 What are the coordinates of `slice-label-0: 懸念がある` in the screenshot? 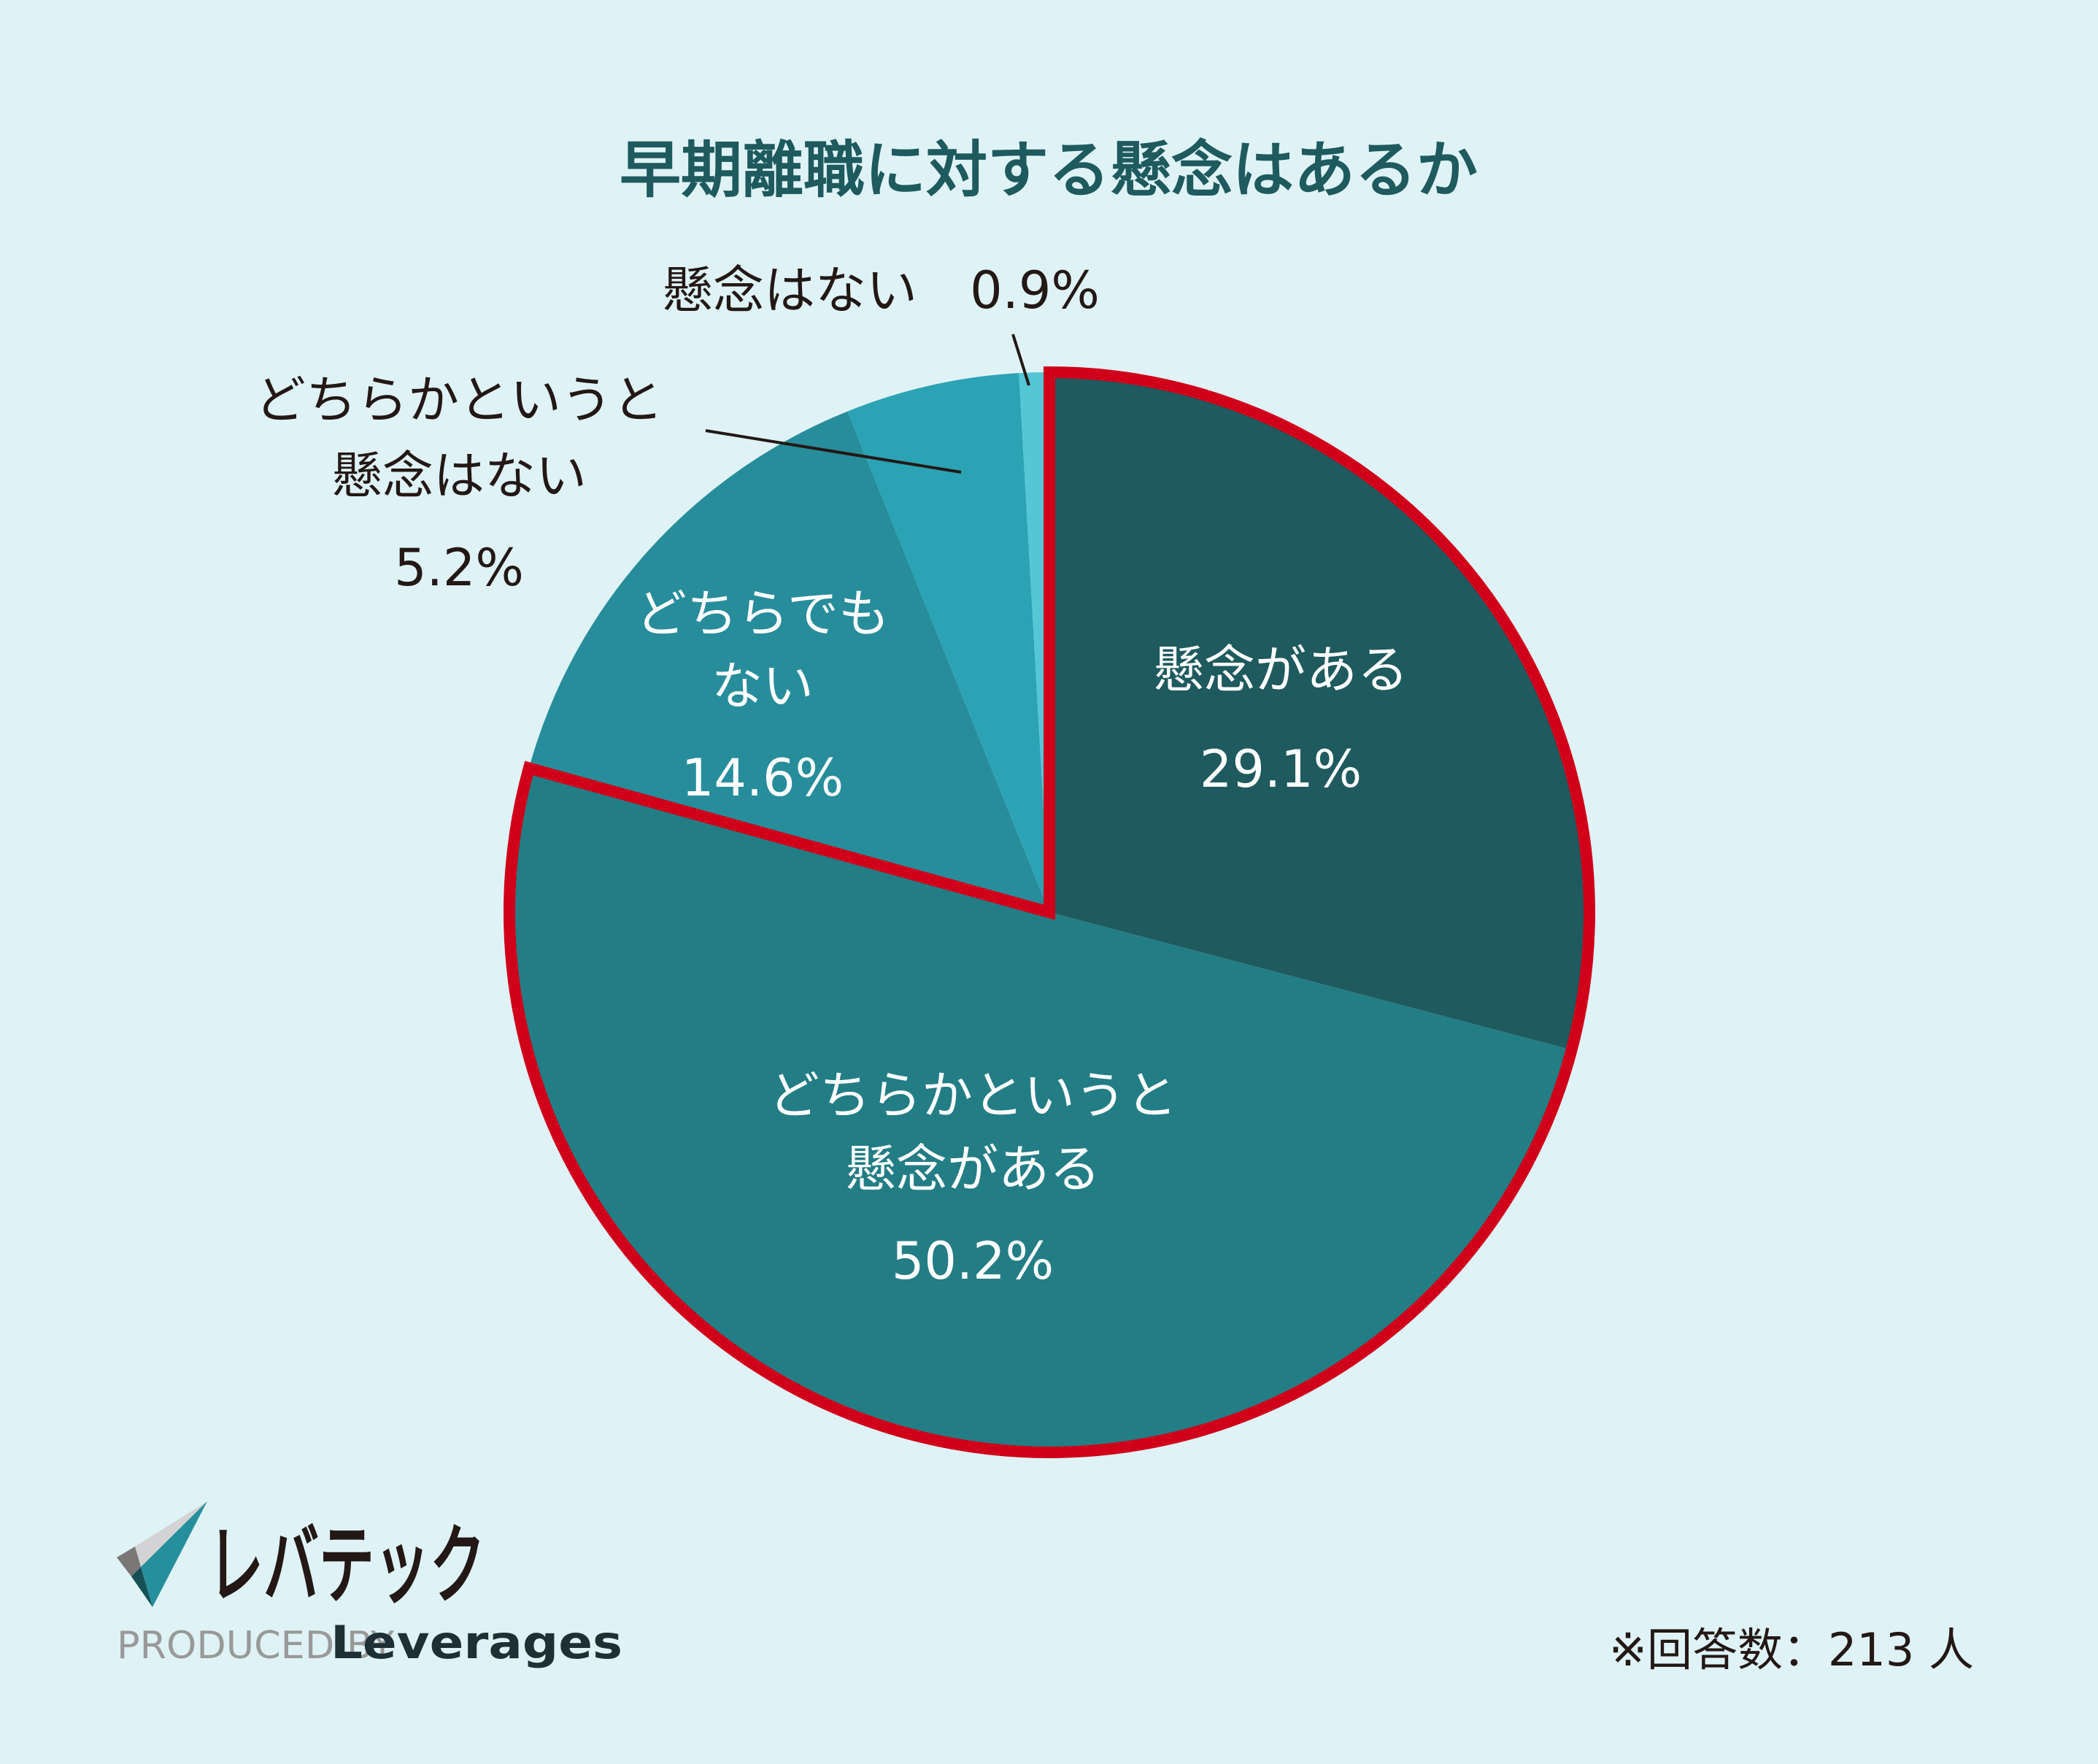 It's located at (1280, 670).